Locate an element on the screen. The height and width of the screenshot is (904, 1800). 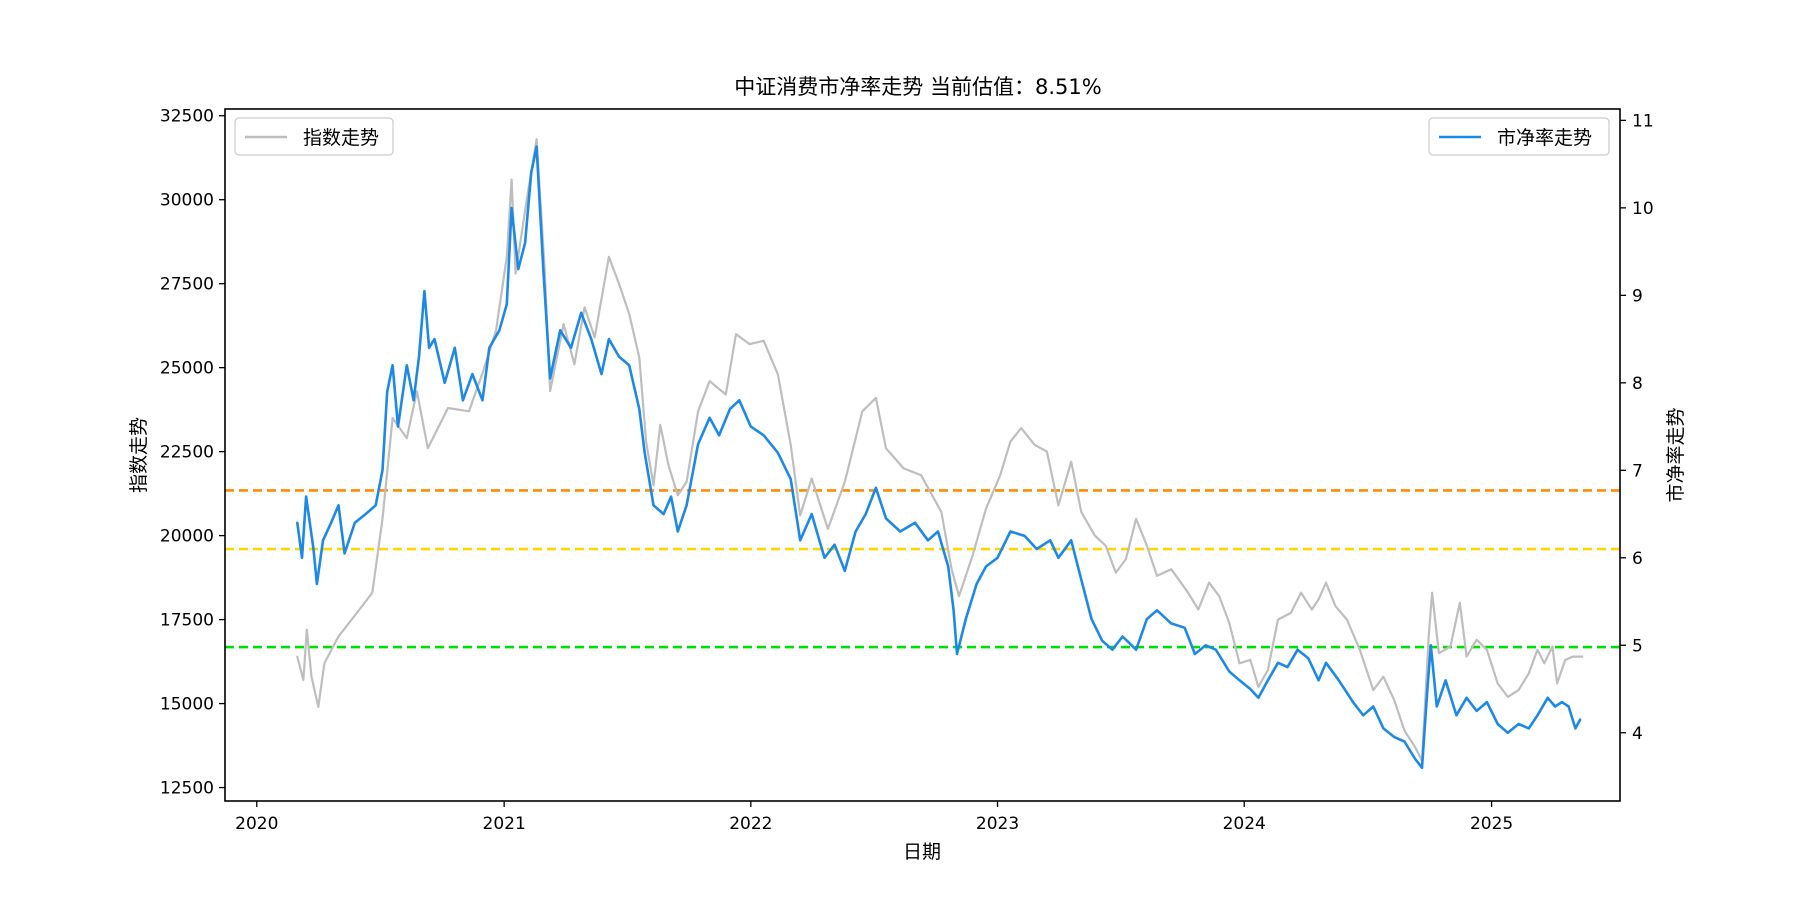
reference-lines is located at coordinates (922, 569).